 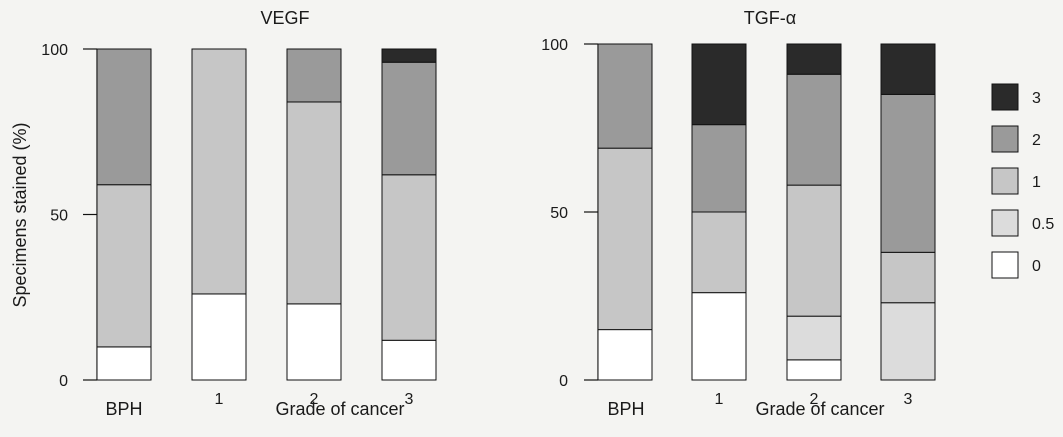 I want to click on legend-label: 0.5, so click(x=1043, y=224).